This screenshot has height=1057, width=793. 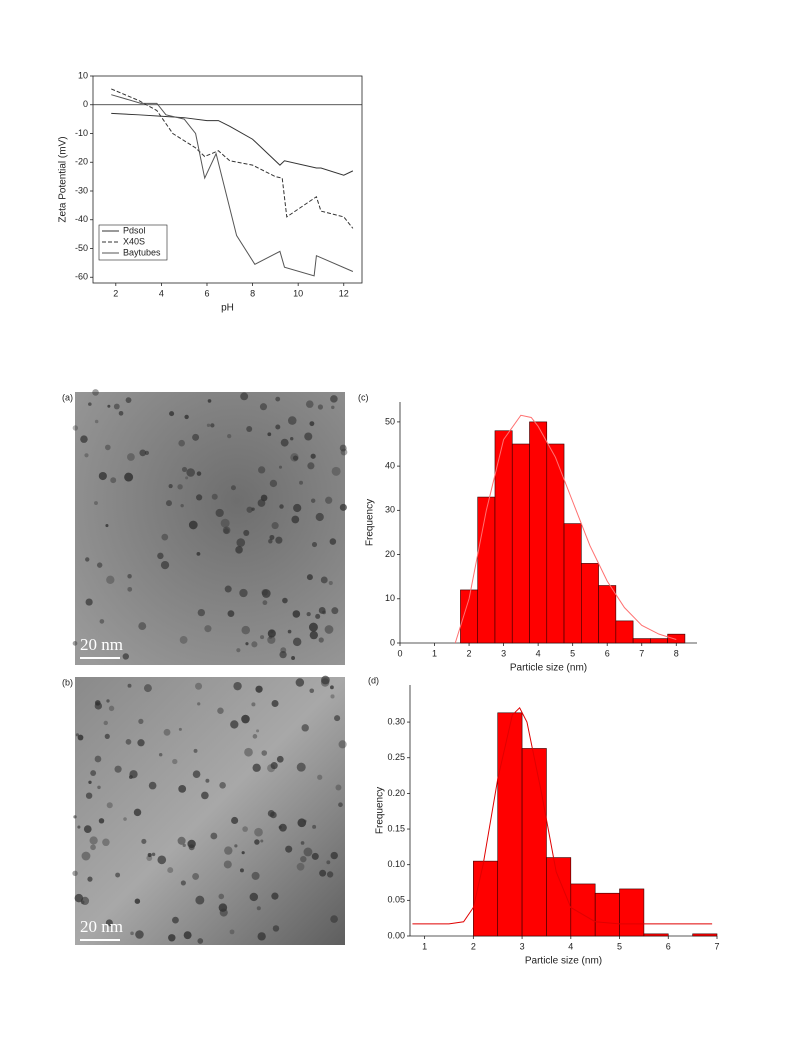 I want to click on y-tick-label: 0, so click(x=392, y=642).